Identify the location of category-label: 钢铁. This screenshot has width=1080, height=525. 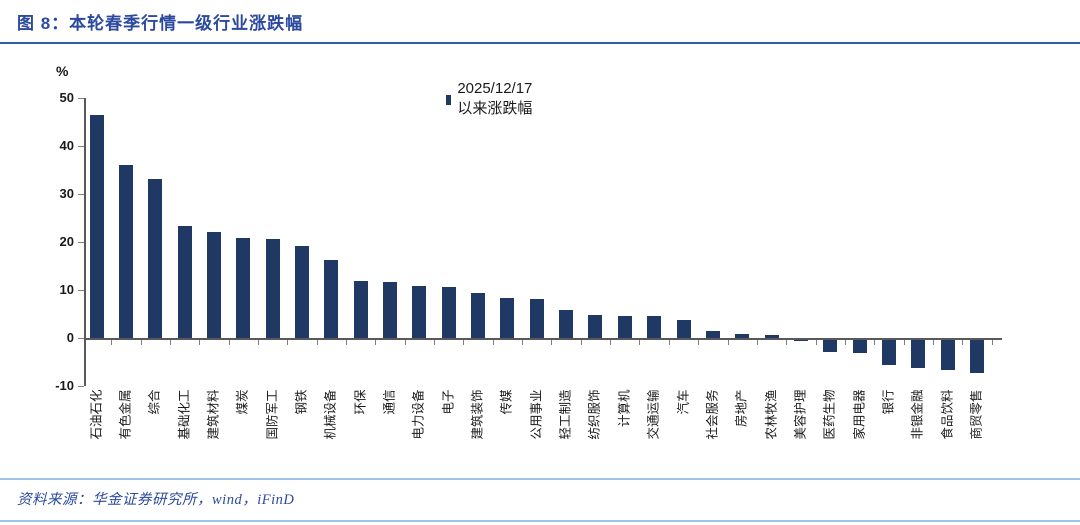
(301, 402).